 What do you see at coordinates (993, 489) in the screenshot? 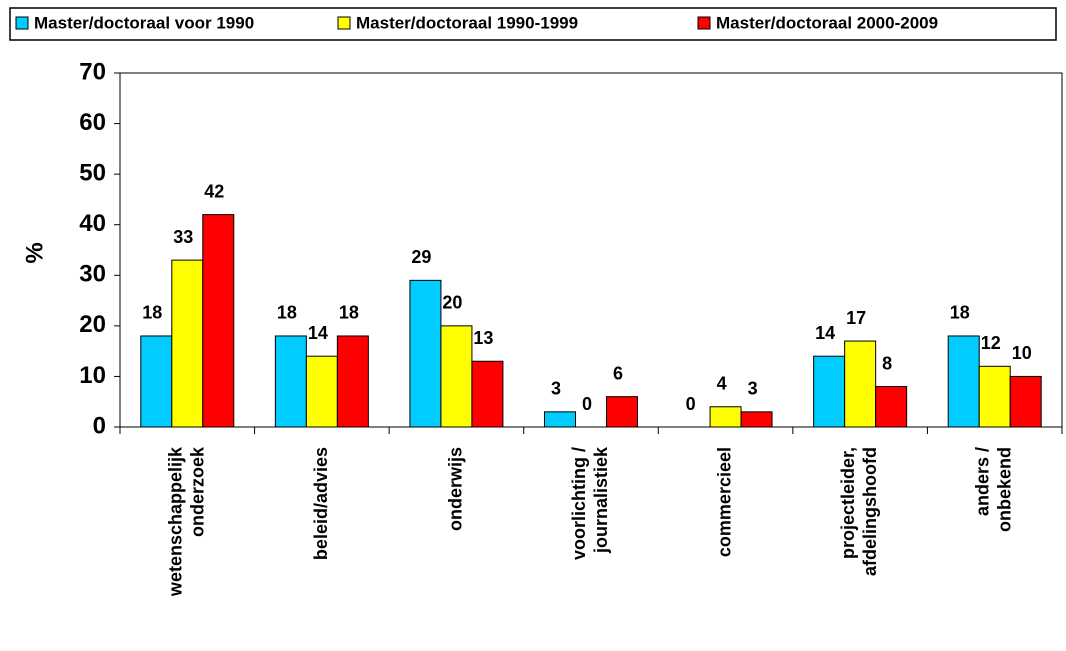
I see `x-tick-label: anders / onbekend` at bounding box center [993, 489].